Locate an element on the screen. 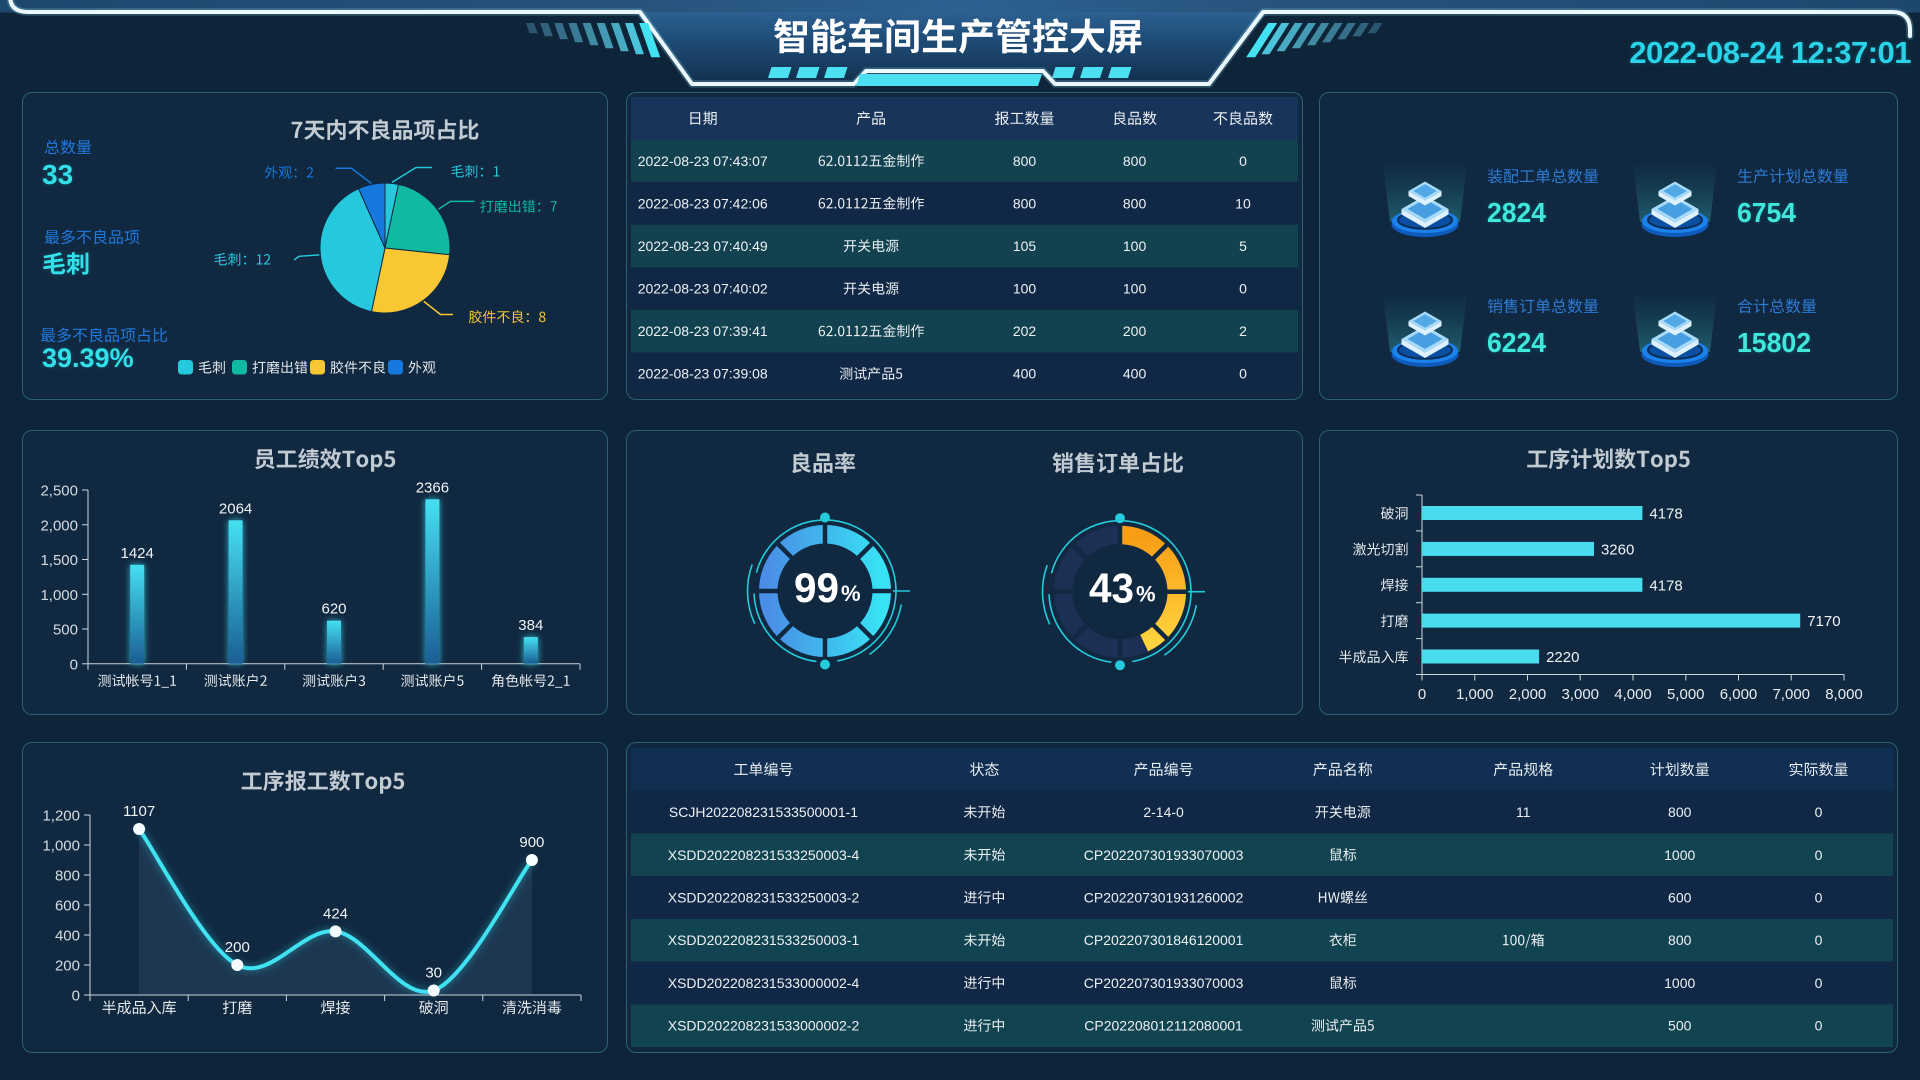 The height and width of the screenshot is (1080, 1920). svg-text: XSDD202208231533250003-4 is located at coordinates (764, 855).